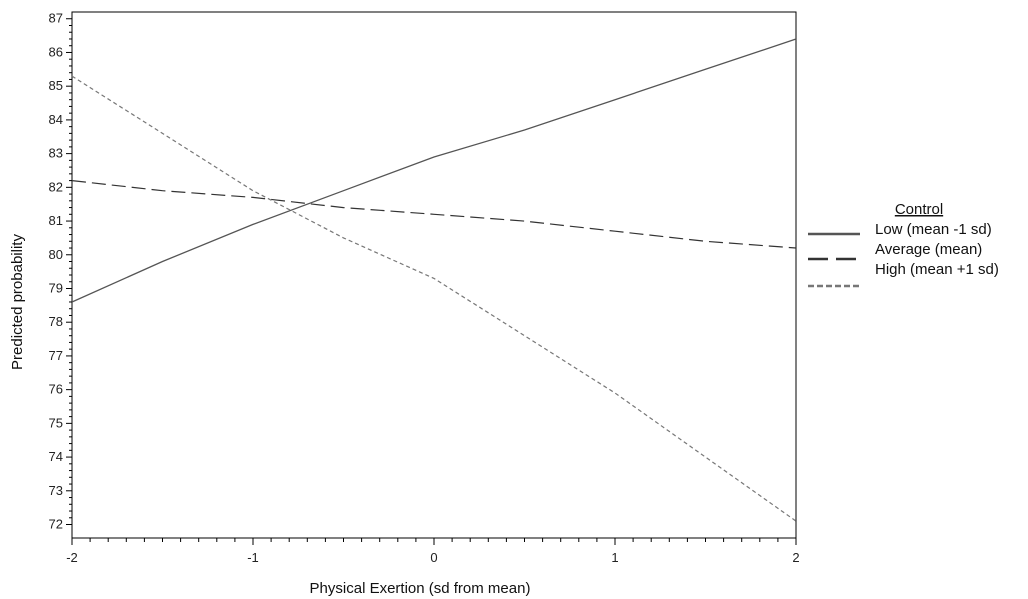 The width and height of the screenshot is (1028, 599). Describe the element at coordinates (56, 389) in the screenshot. I see `y-tick-label: 76` at that location.